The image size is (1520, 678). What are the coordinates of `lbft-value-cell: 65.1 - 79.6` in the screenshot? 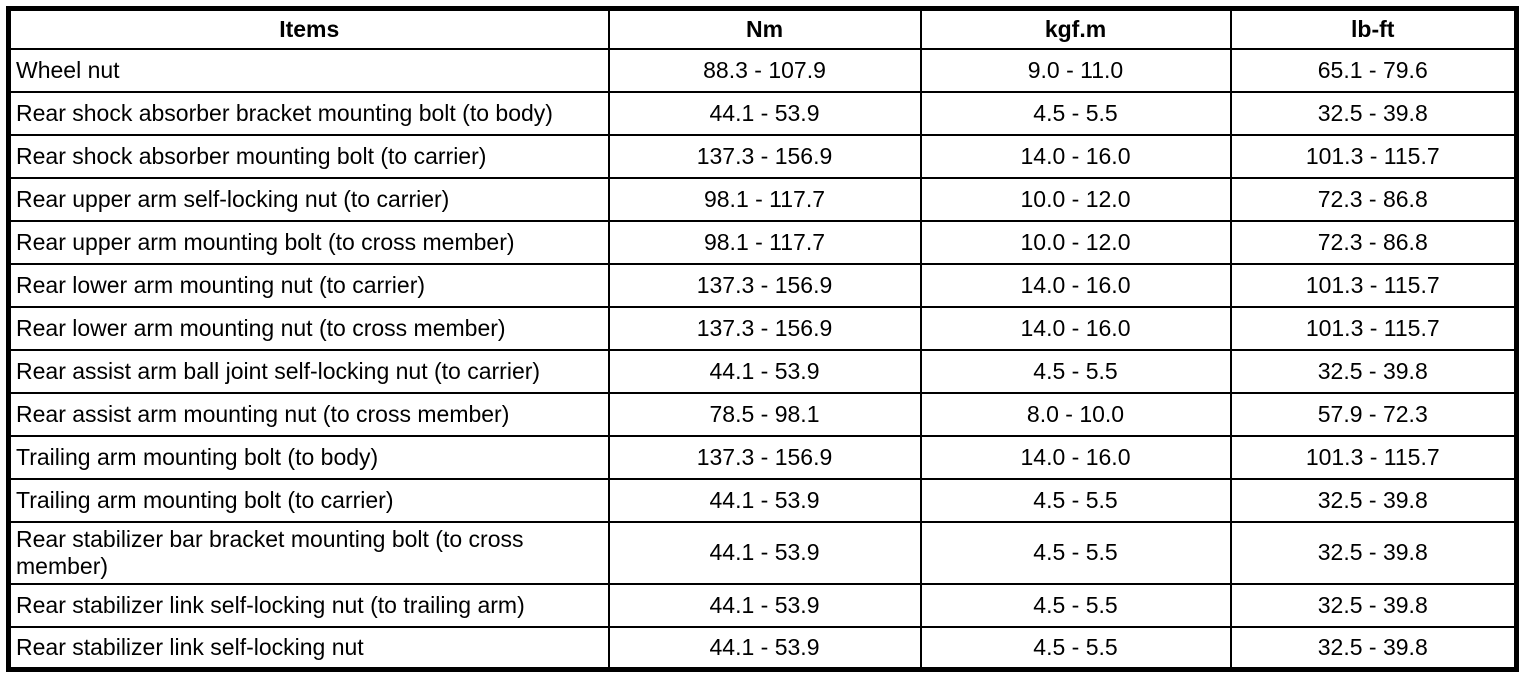 It's located at (1373, 70).